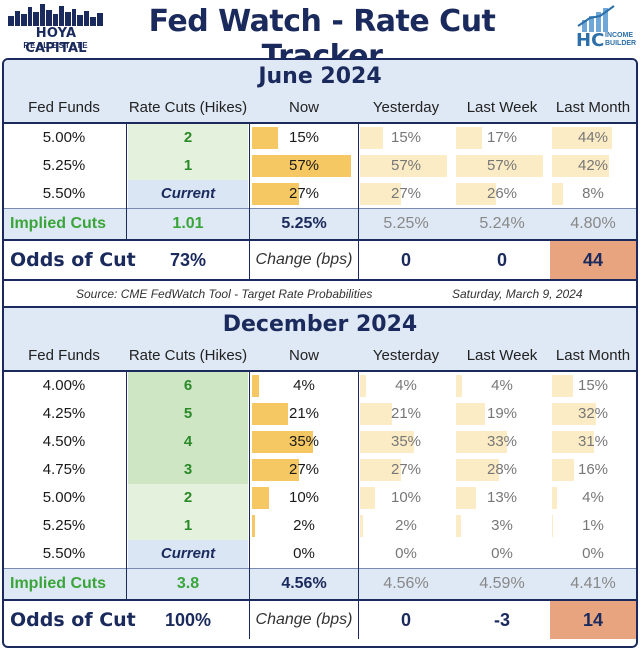 The height and width of the screenshot is (650, 640). What do you see at coordinates (188, 138) in the screenshot?
I see `rate-cuts-cell: 2` at bounding box center [188, 138].